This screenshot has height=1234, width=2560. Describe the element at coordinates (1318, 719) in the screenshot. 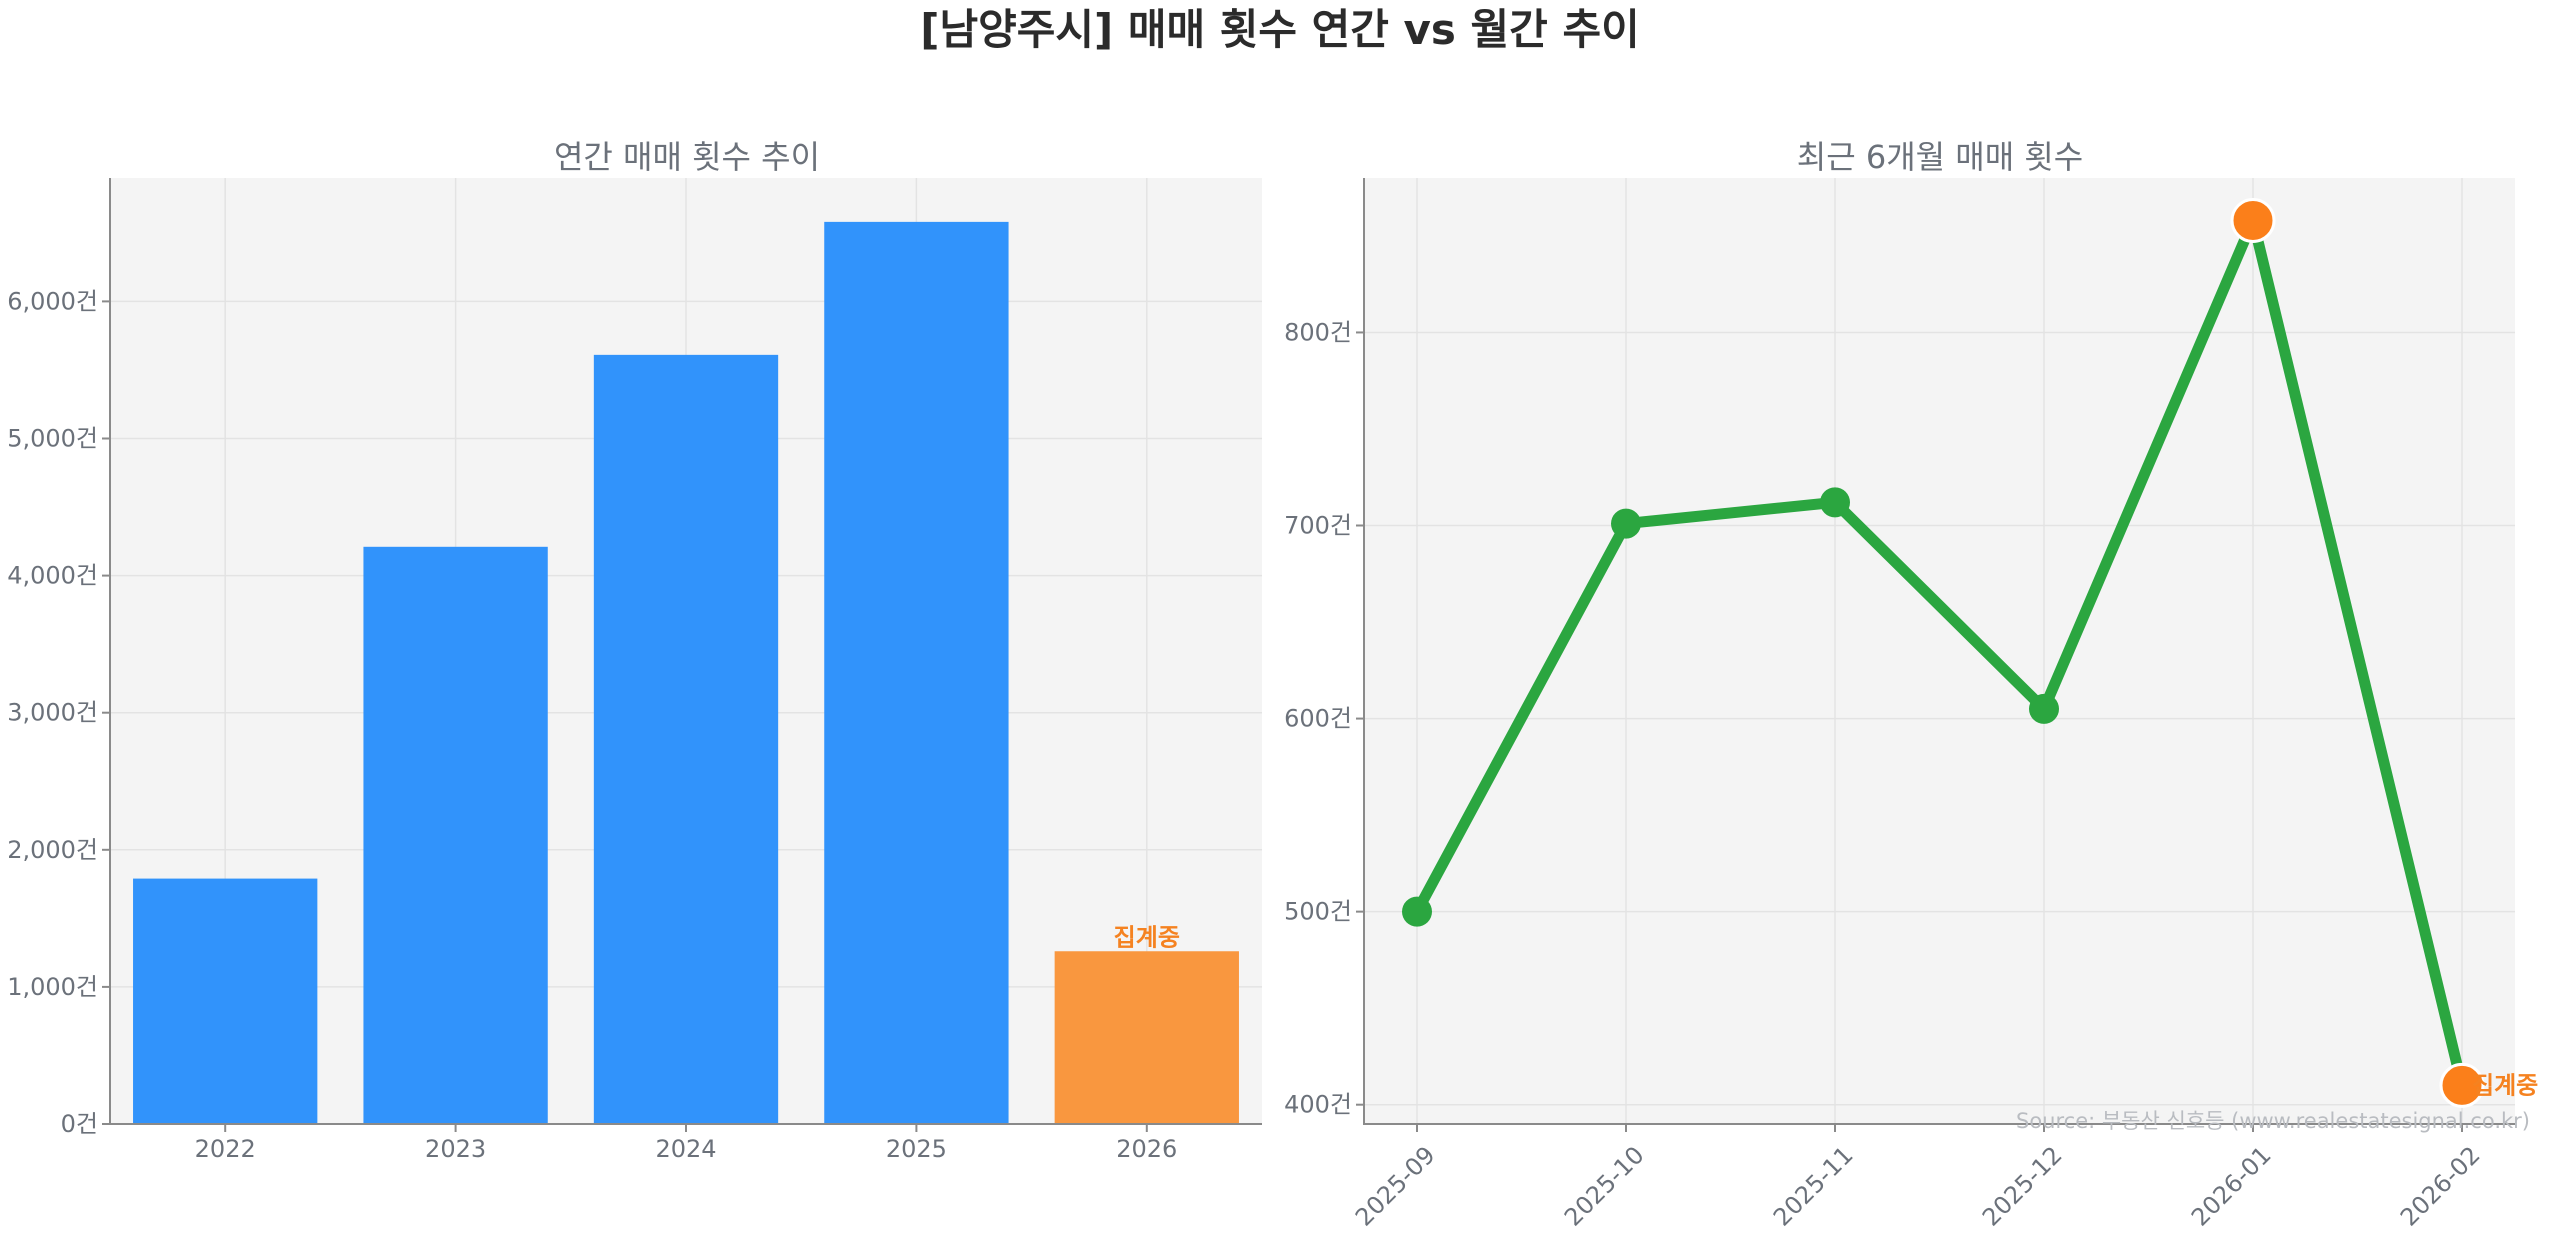

I see `monthly-y-tick-label: 600건` at that location.